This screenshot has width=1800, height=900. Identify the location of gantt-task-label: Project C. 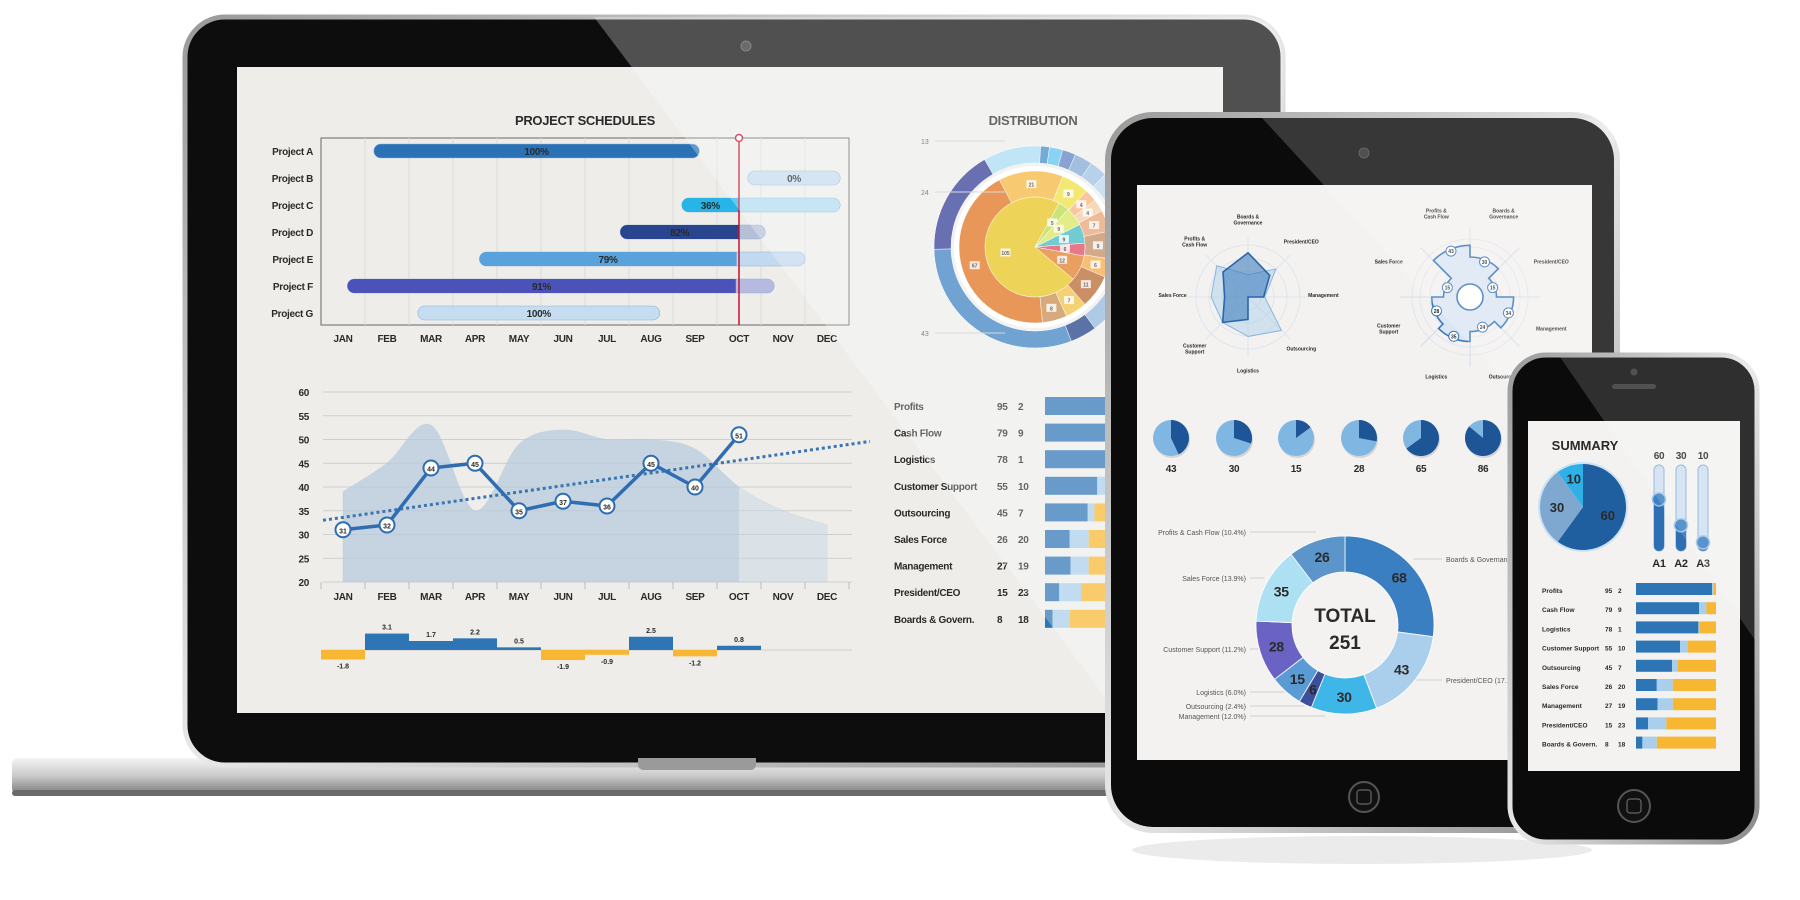
(292, 206).